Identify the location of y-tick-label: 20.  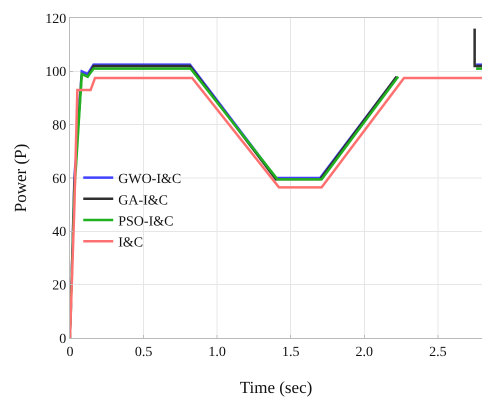
(59, 286).